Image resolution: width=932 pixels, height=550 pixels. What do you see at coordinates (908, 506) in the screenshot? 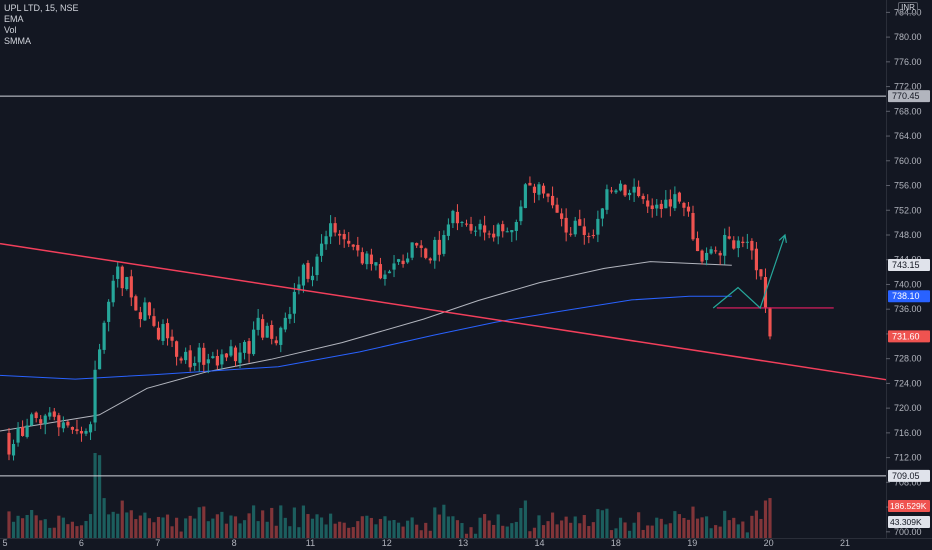
I see `volume-label-text: 186.529K` at bounding box center [908, 506].